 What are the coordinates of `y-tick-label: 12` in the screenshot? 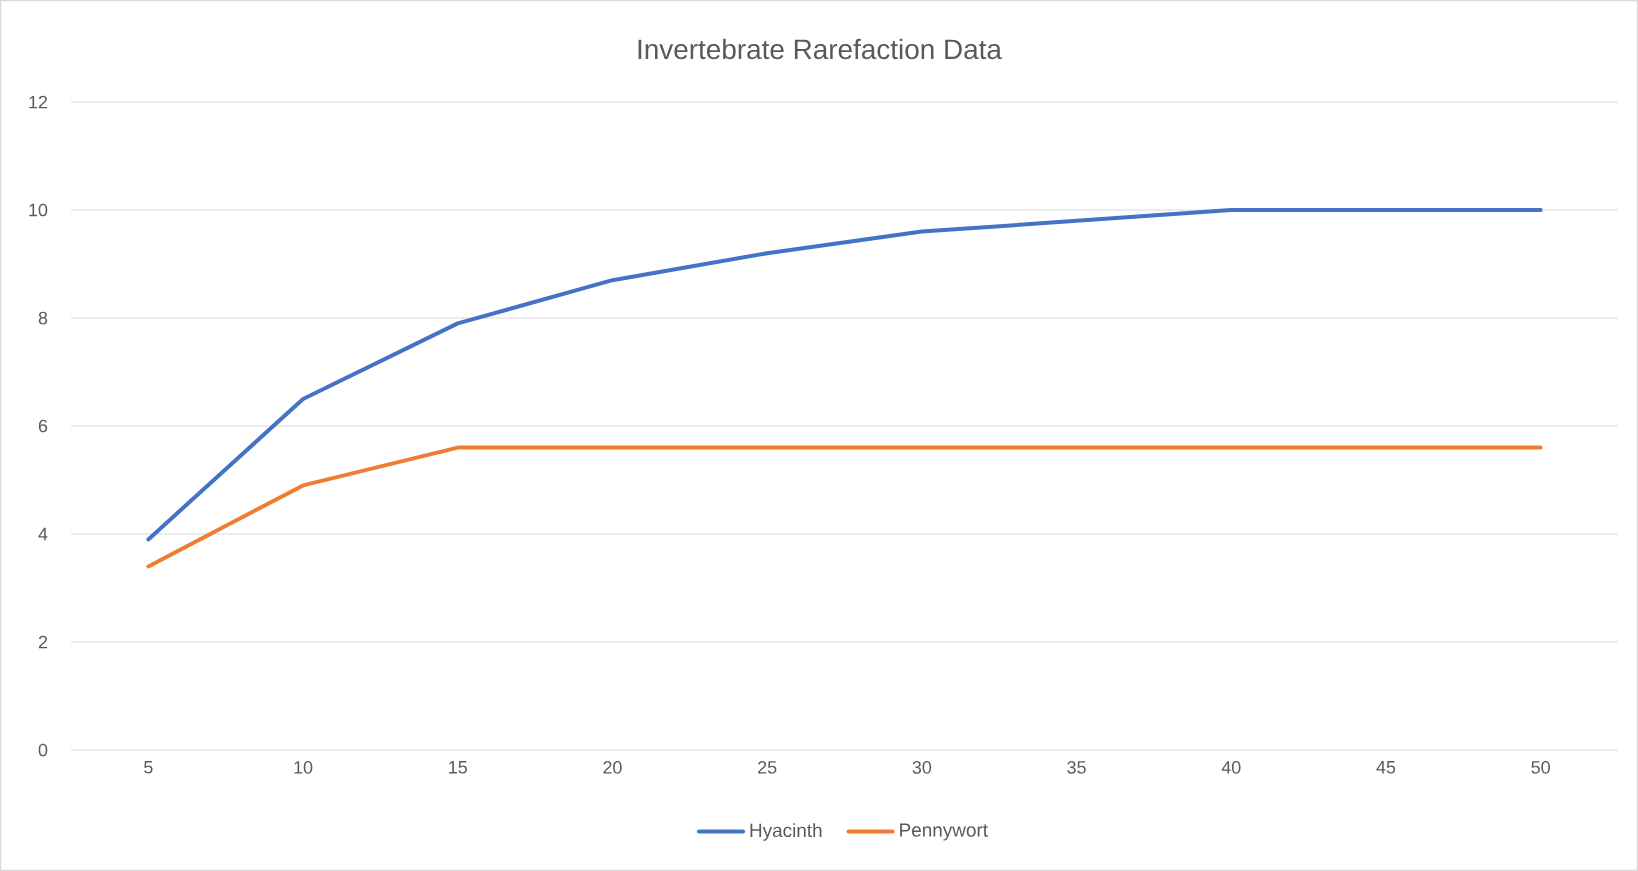 It's located at (38, 102).